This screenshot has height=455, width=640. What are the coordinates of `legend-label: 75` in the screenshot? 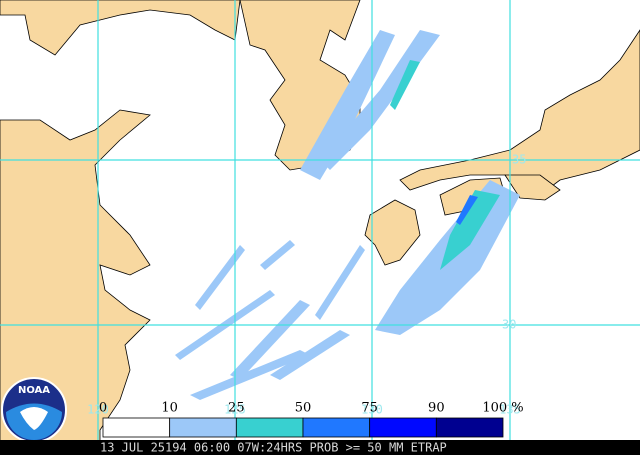 It's located at (369, 408).